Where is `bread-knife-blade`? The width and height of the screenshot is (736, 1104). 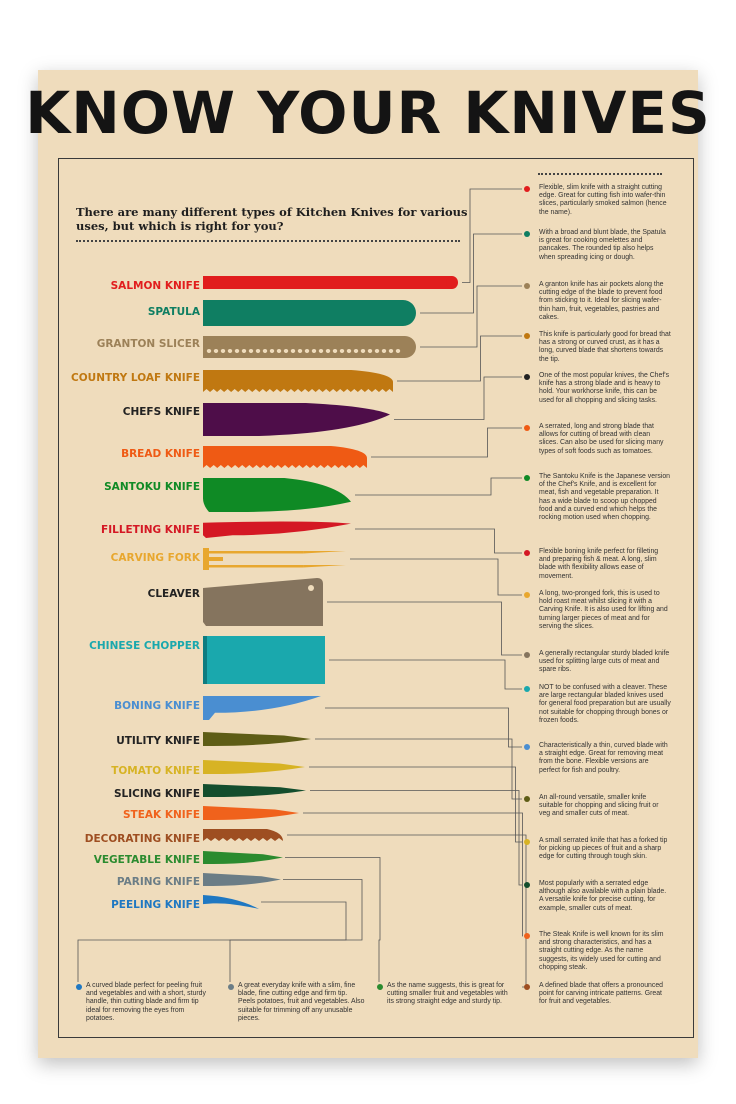
bread-knife-blade is located at coordinates (283, 457).